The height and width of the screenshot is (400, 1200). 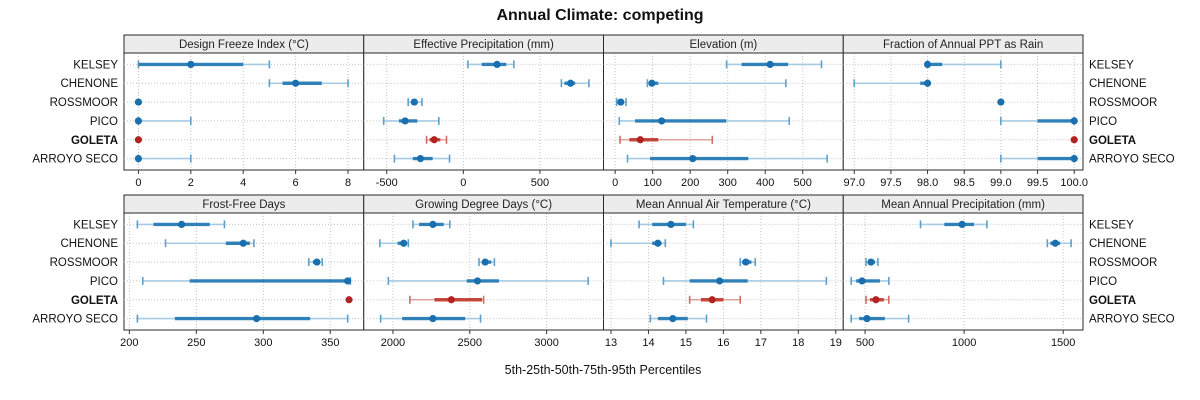 I want to click on panel-strip-label: Mean Annual Precipitation (mm), so click(x=963, y=205).